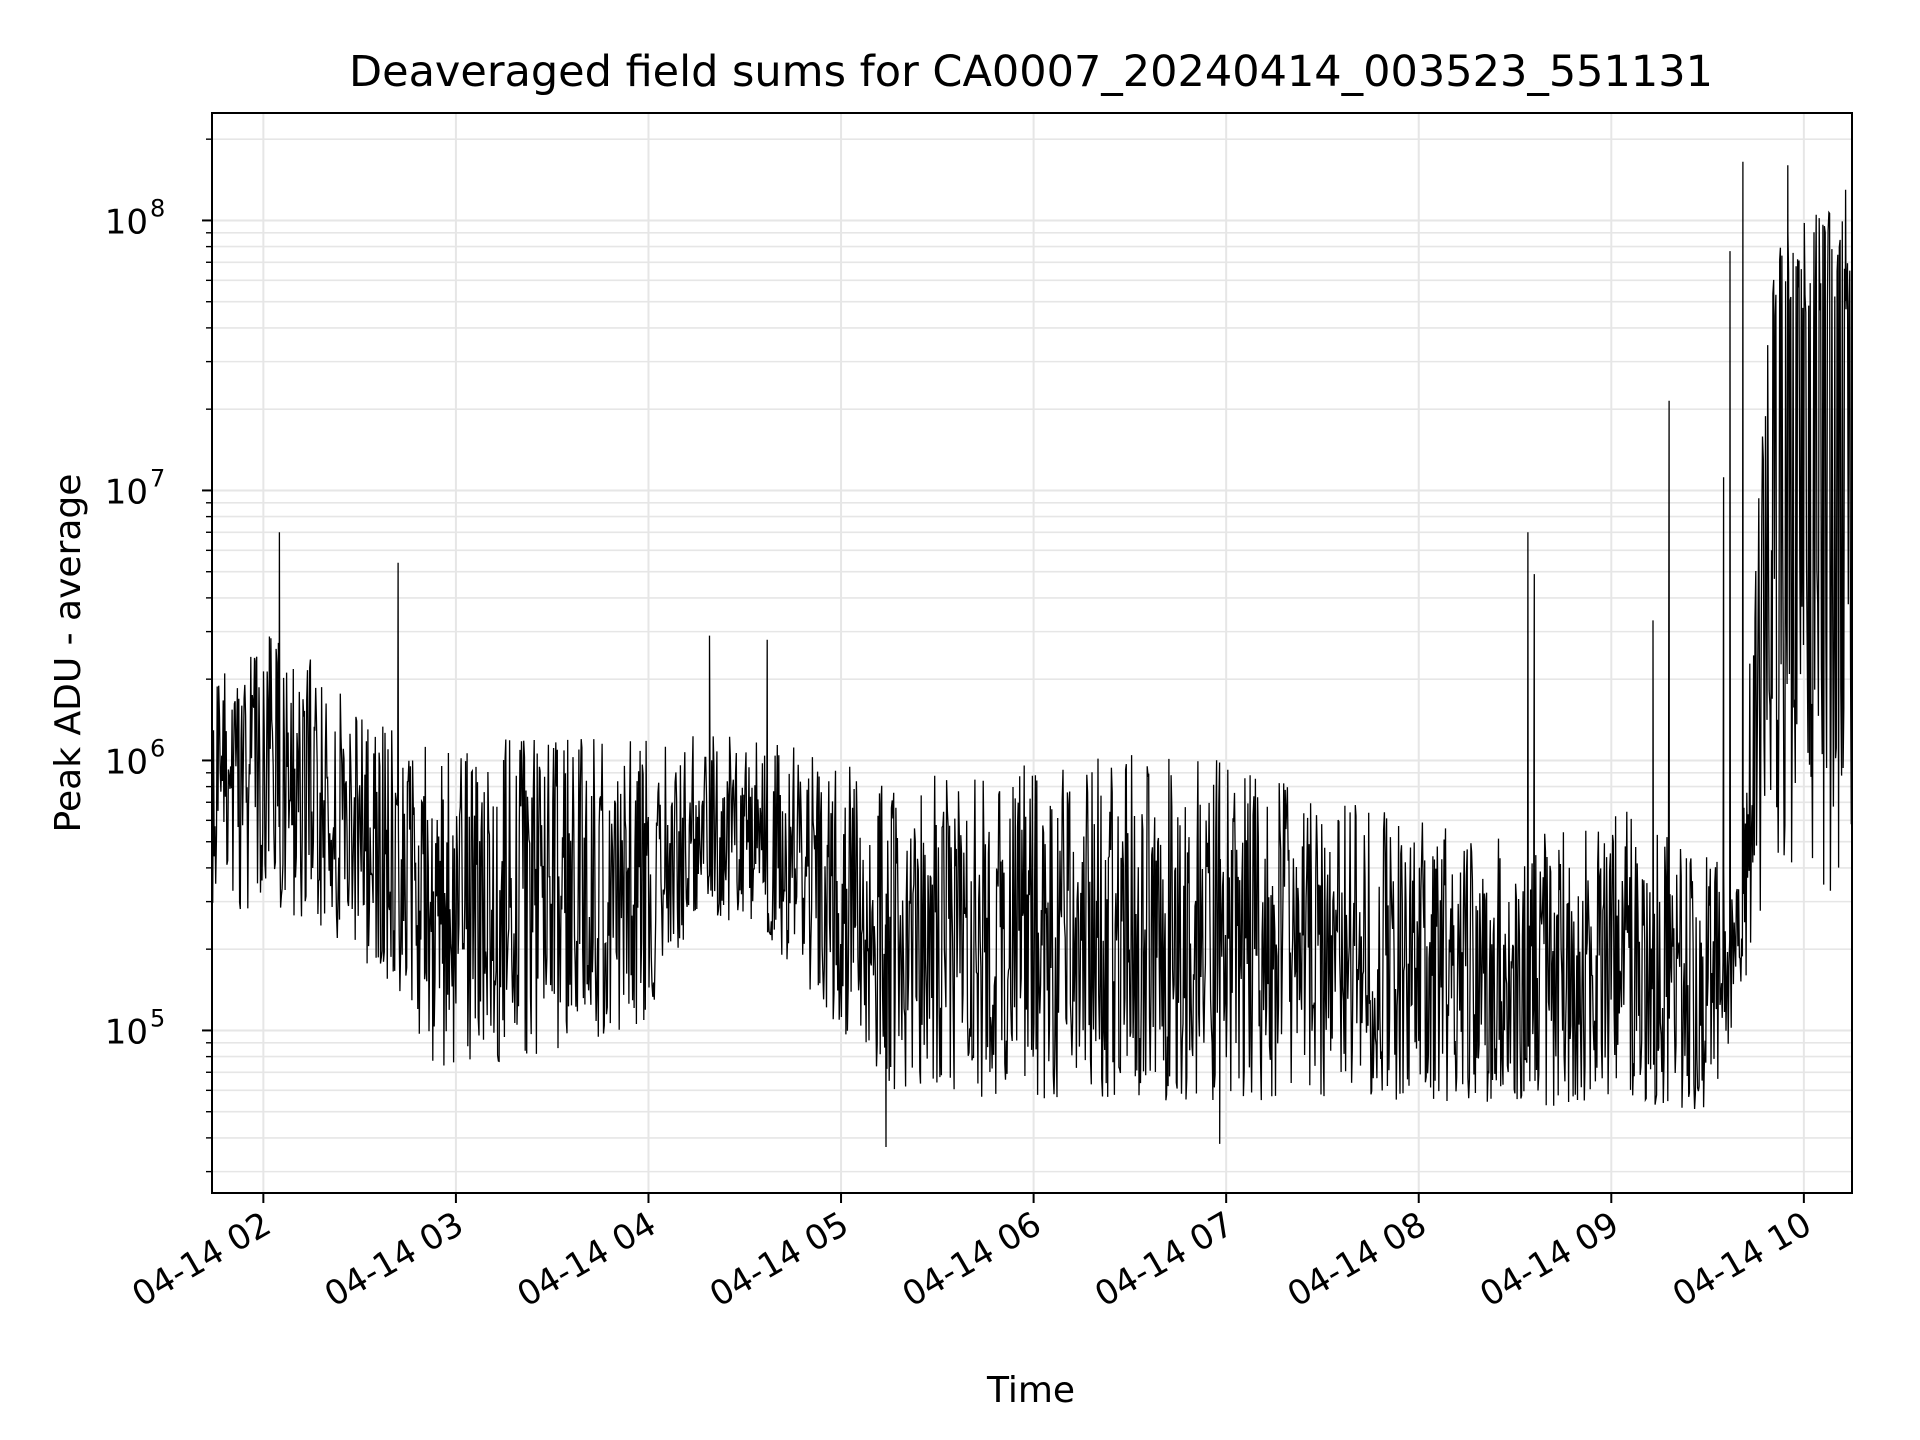  I want to click on y-tick-label-exponent: 6, so click(157, 748).